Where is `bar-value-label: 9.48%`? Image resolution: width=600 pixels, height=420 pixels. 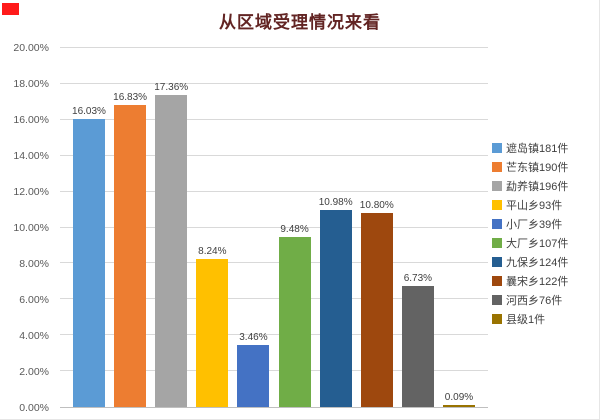
bar-value-label: 9.48% is located at coordinates (294, 229).